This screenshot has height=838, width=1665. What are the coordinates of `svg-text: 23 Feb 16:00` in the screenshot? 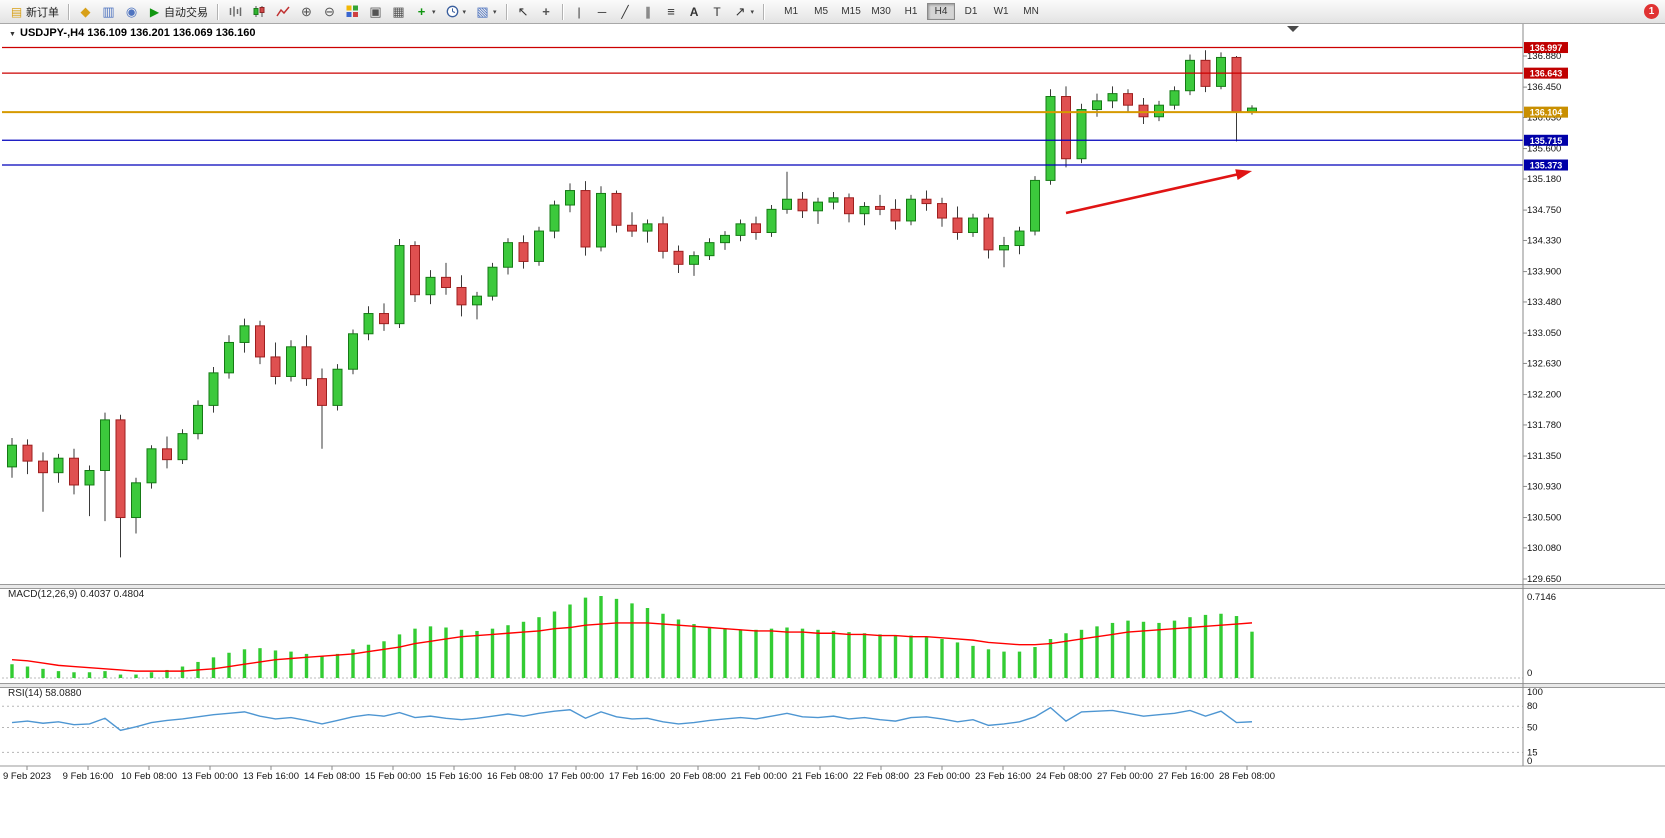 It's located at (1003, 776).